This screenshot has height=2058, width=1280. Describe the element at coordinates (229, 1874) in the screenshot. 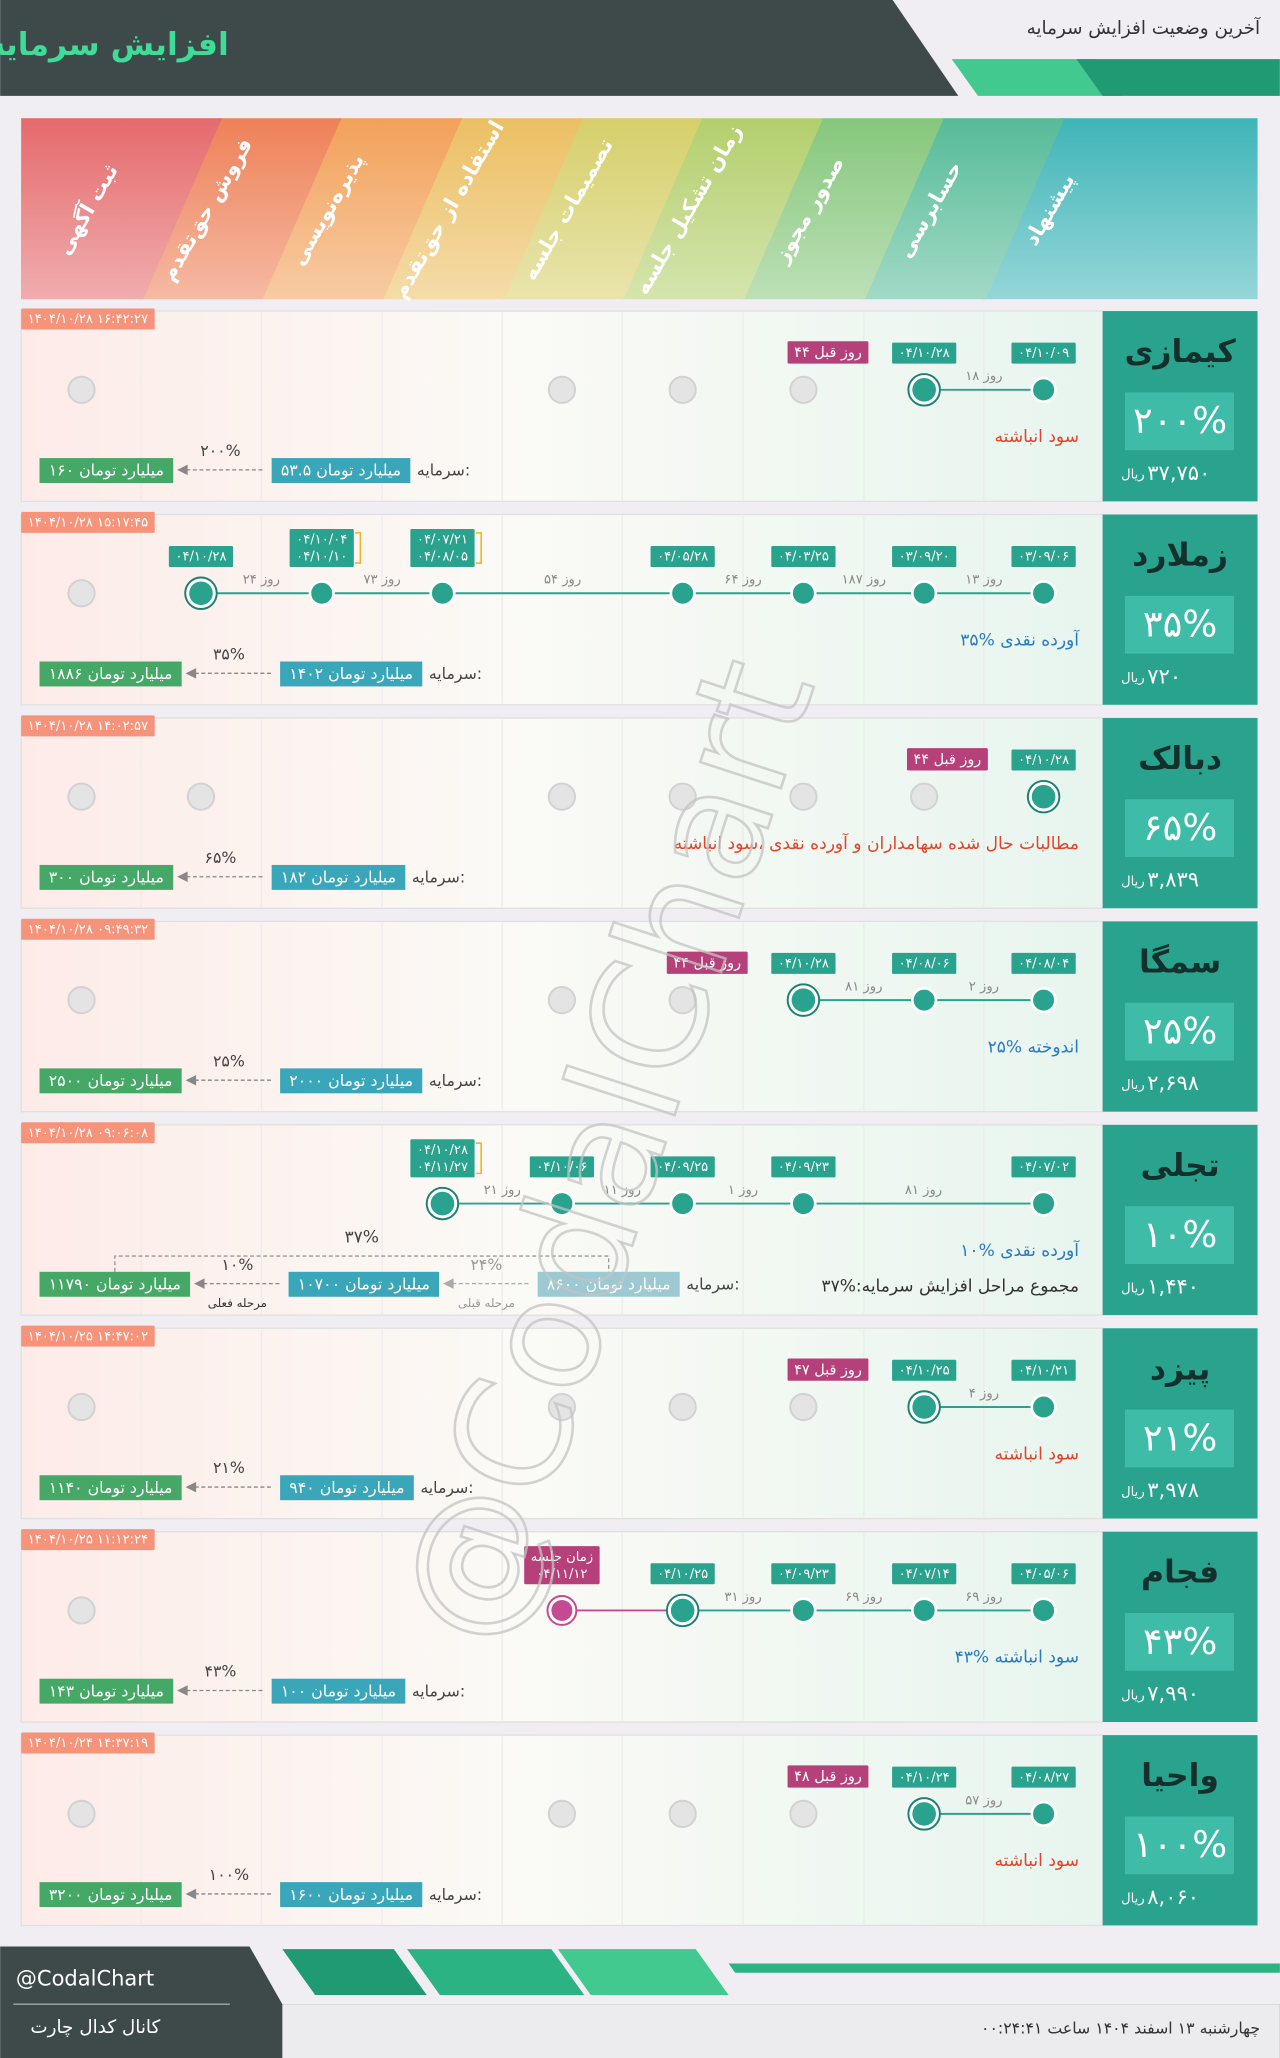

I see `change-percent: ۱۰۰%` at that location.